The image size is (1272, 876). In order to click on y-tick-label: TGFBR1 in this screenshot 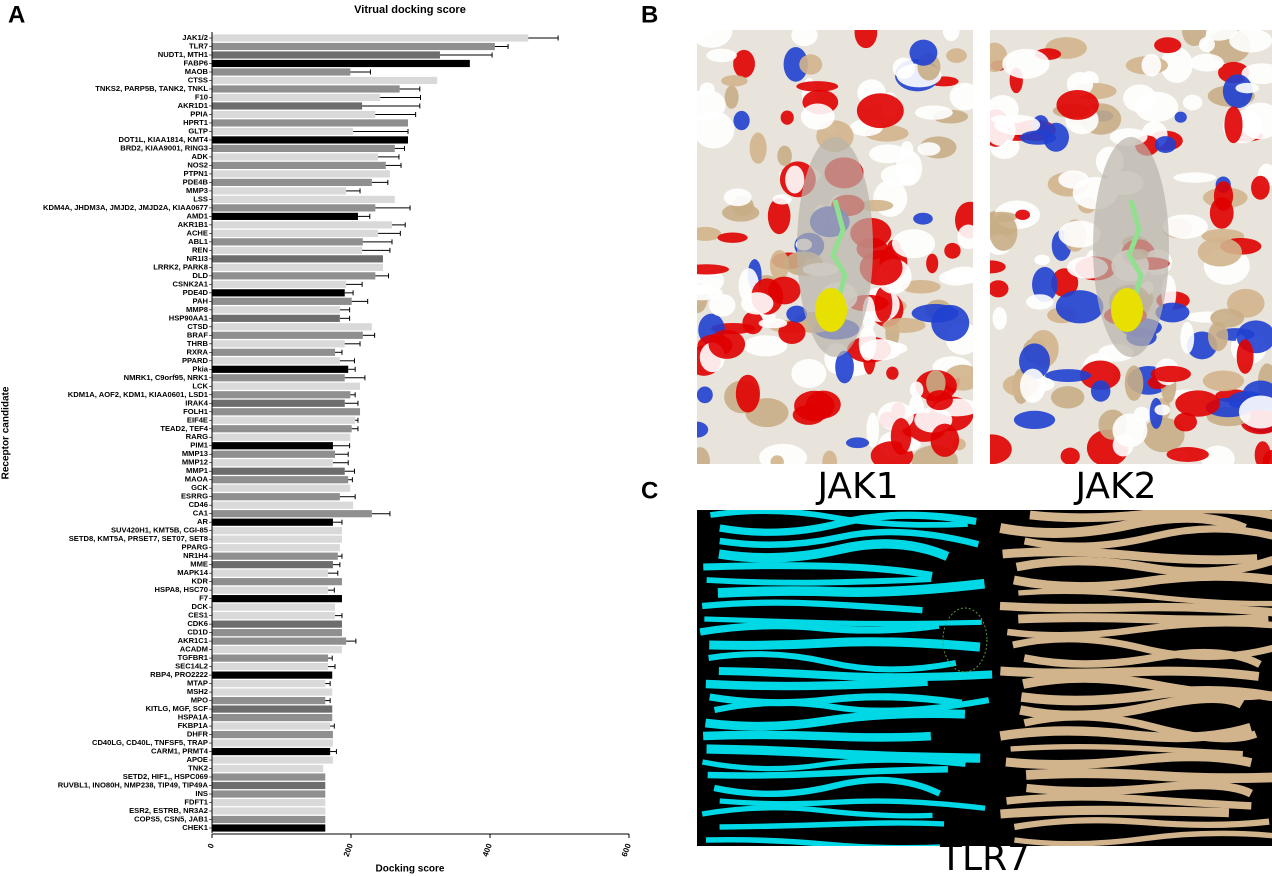, I will do `click(193, 657)`.